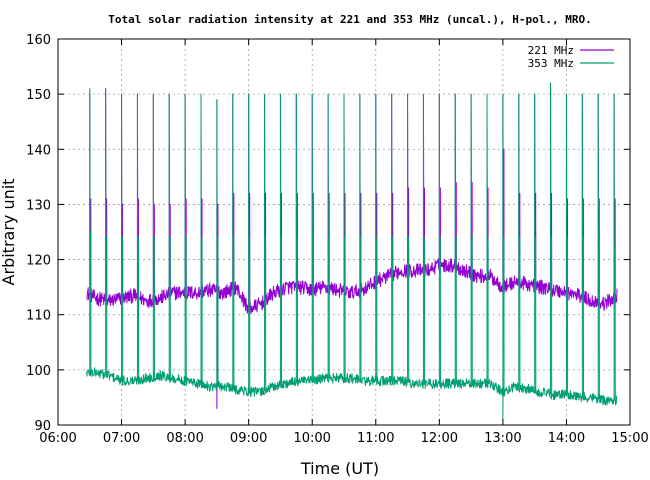 The image size is (650, 480). I want to click on y-axis-label: Arbitrary unit, so click(9, 232).